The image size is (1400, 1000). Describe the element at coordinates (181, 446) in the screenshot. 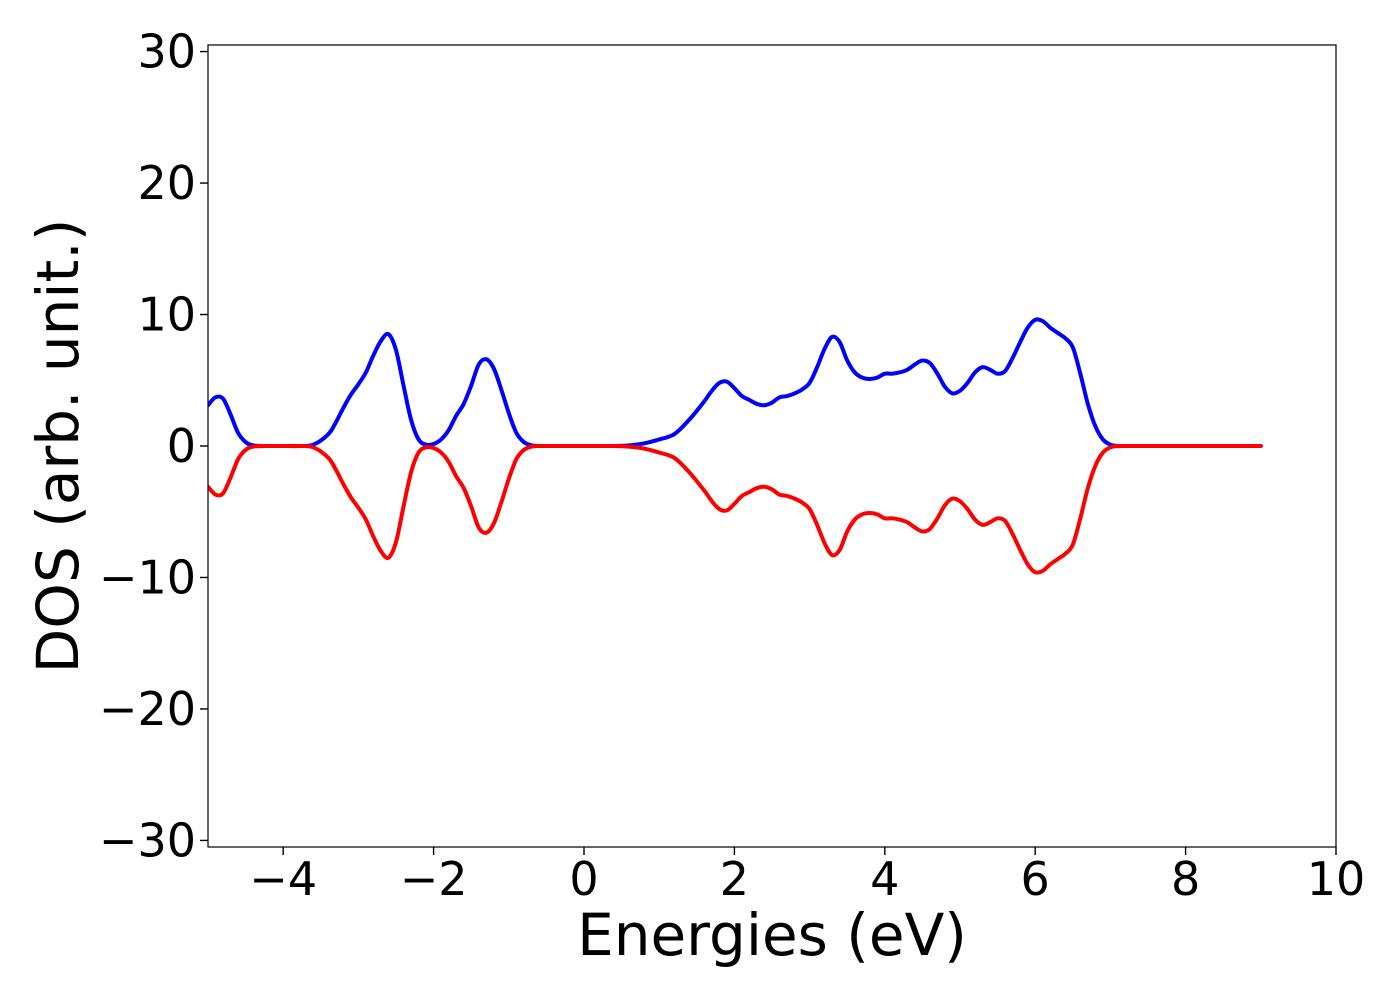

I see `y-tick-label: 0` at that location.